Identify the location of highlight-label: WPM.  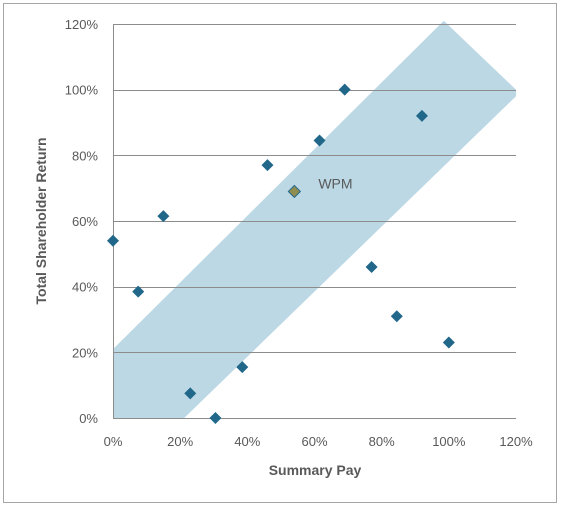
(335, 183).